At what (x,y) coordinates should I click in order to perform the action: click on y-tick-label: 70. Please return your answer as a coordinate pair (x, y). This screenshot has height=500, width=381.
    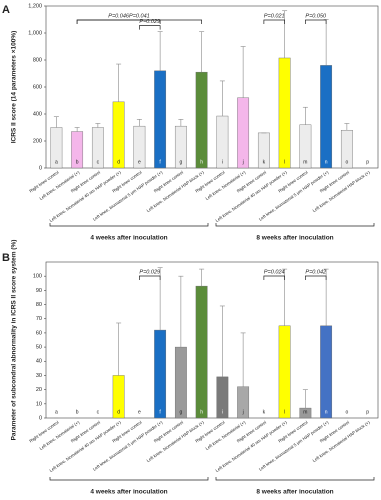
    Looking at the image, I should click on (39, 319).